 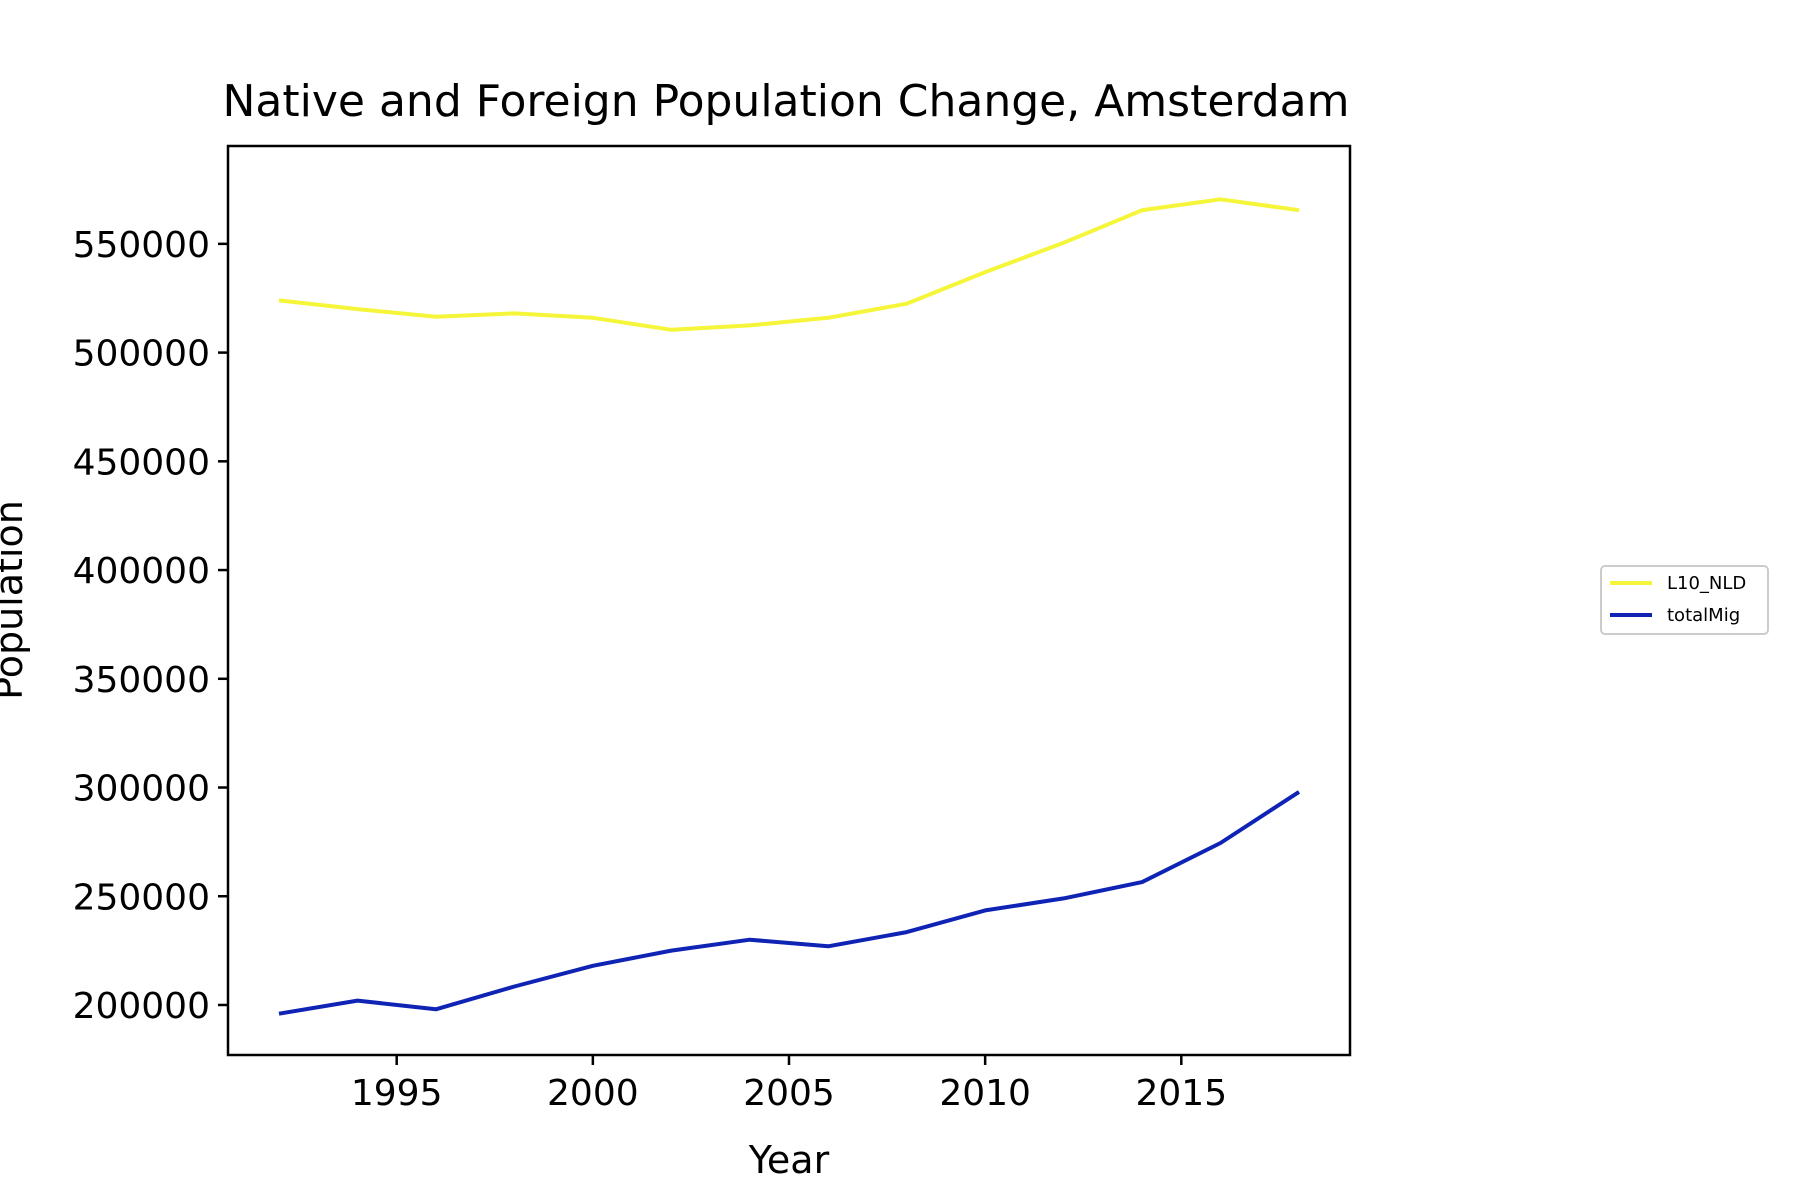 What do you see at coordinates (789, 264) in the screenshot?
I see `series-line-L10_NLD` at bounding box center [789, 264].